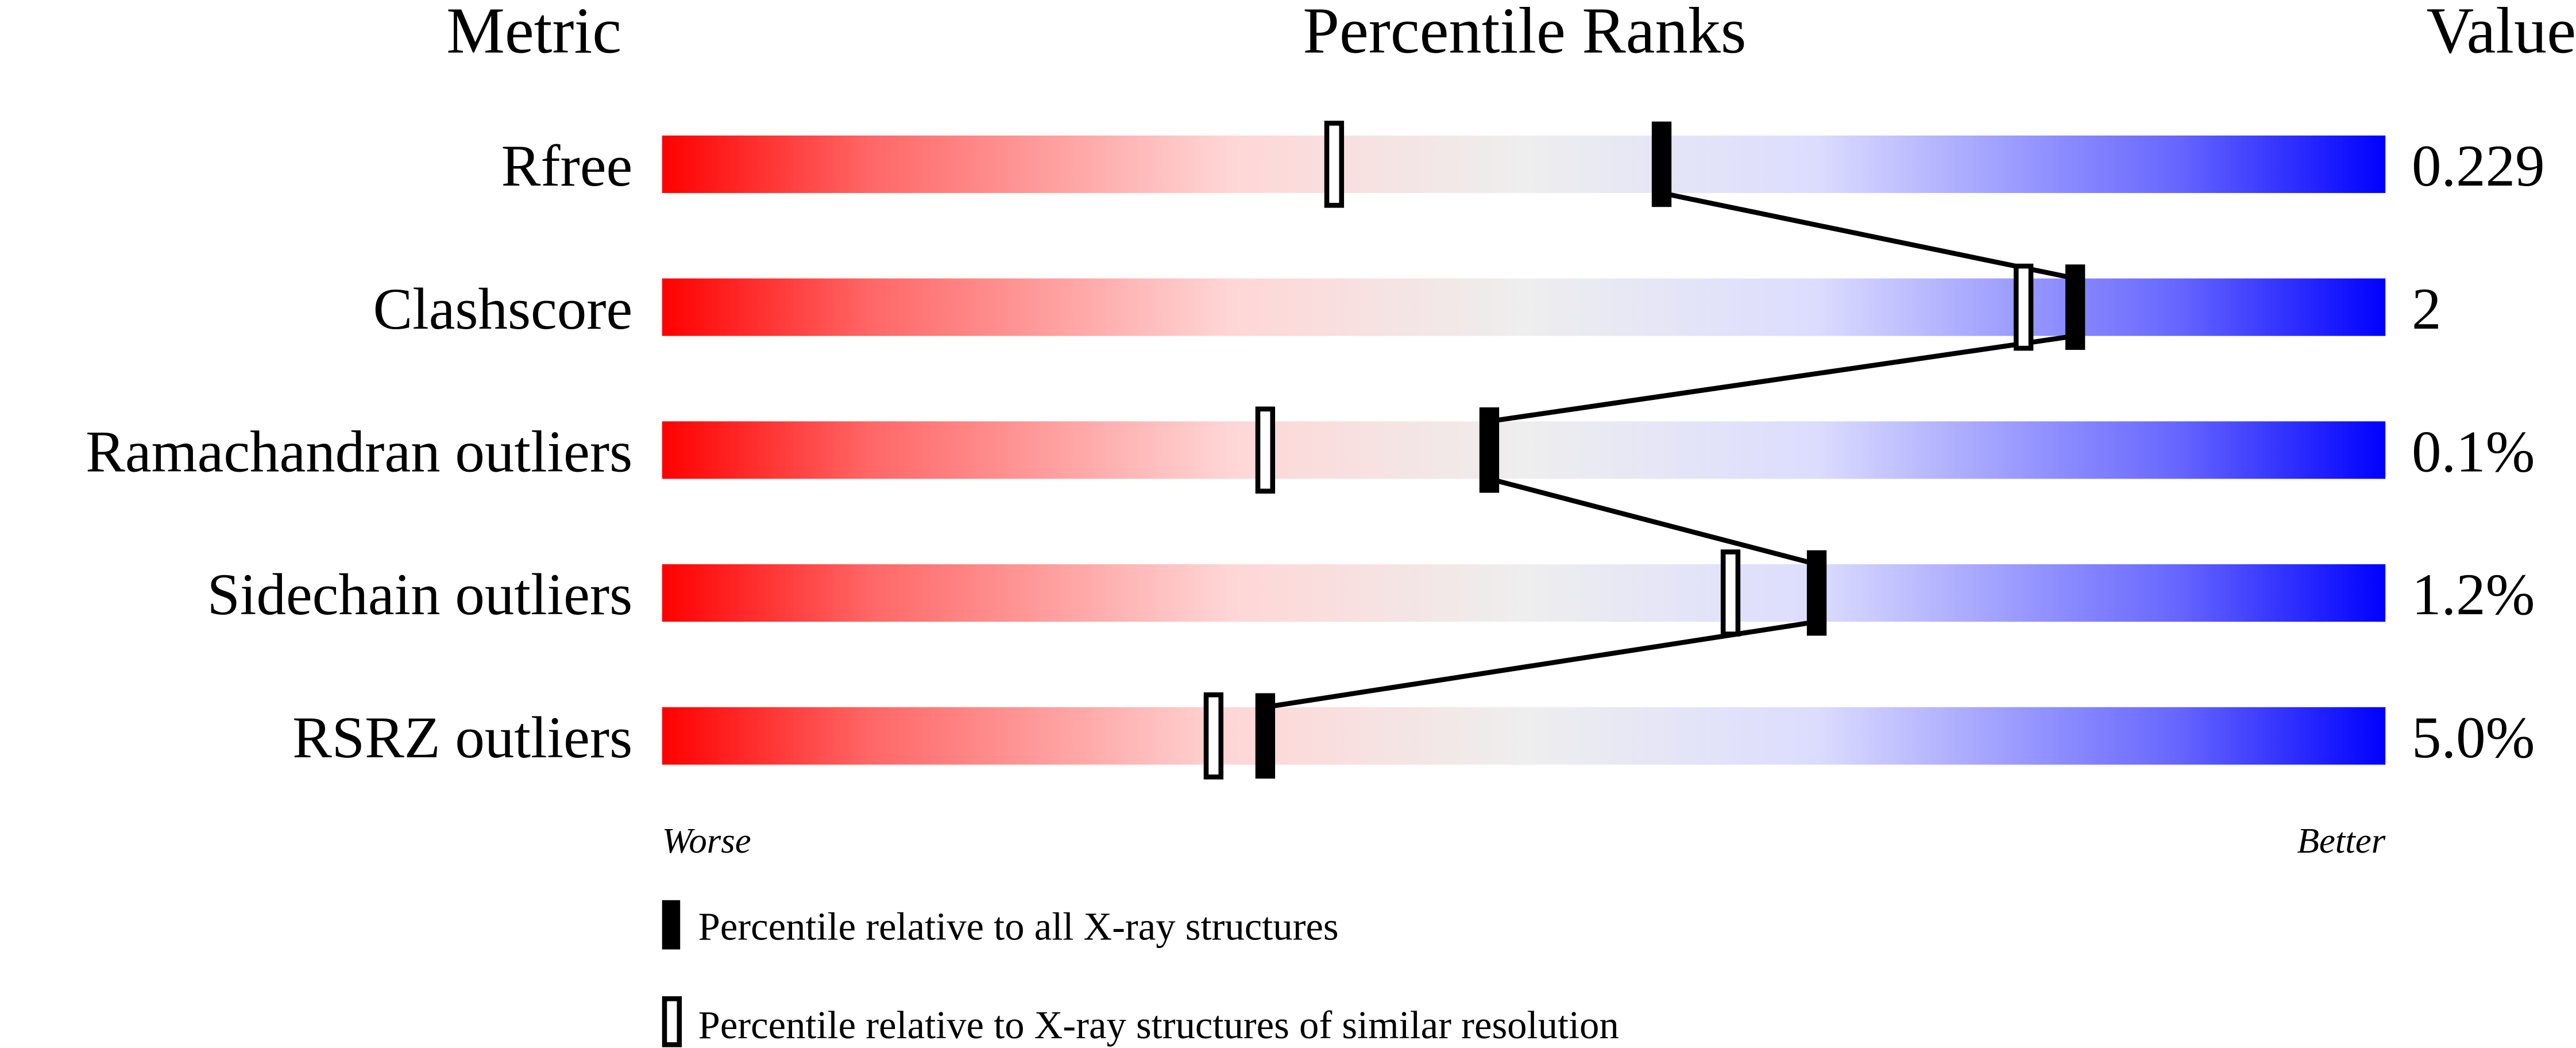 The height and width of the screenshot is (1048, 2576). I want to click on header-metric: Metric, so click(533, 33).